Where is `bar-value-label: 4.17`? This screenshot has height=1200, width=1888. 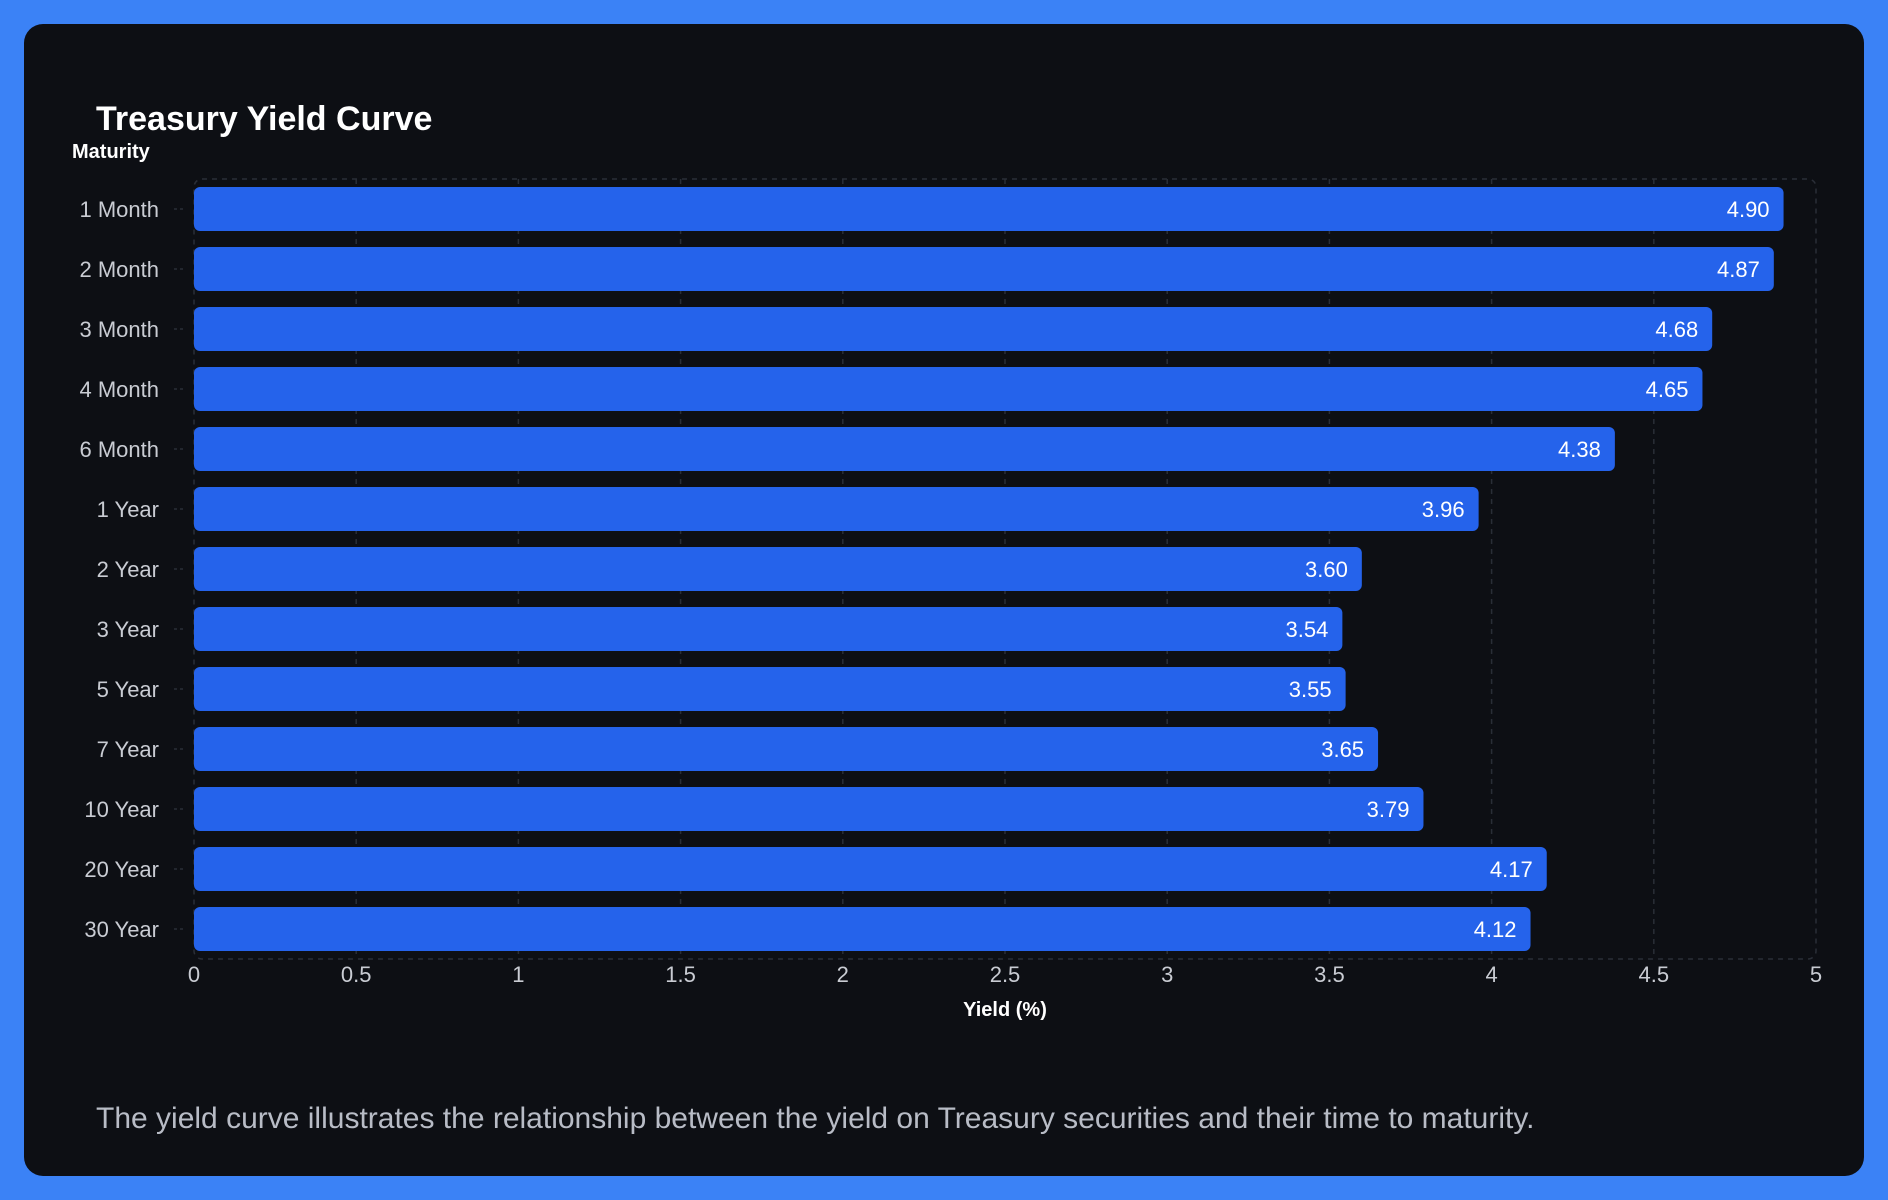 bar-value-label: 4.17 is located at coordinates (1511, 869).